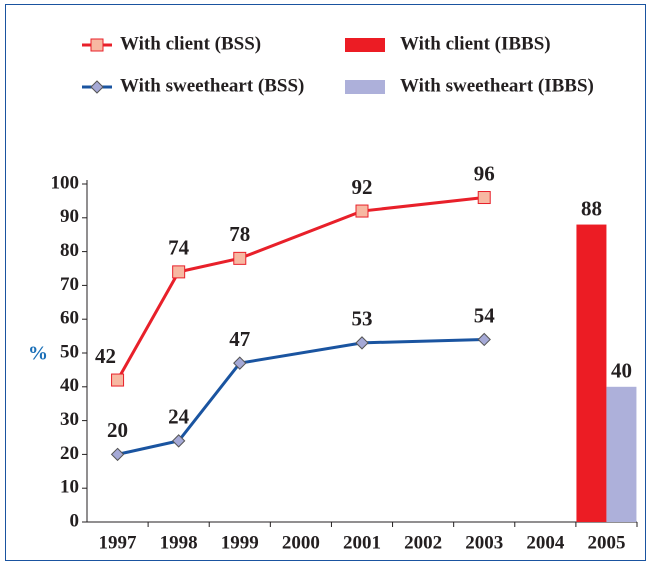  I want to click on data-label: 20, so click(117, 430).